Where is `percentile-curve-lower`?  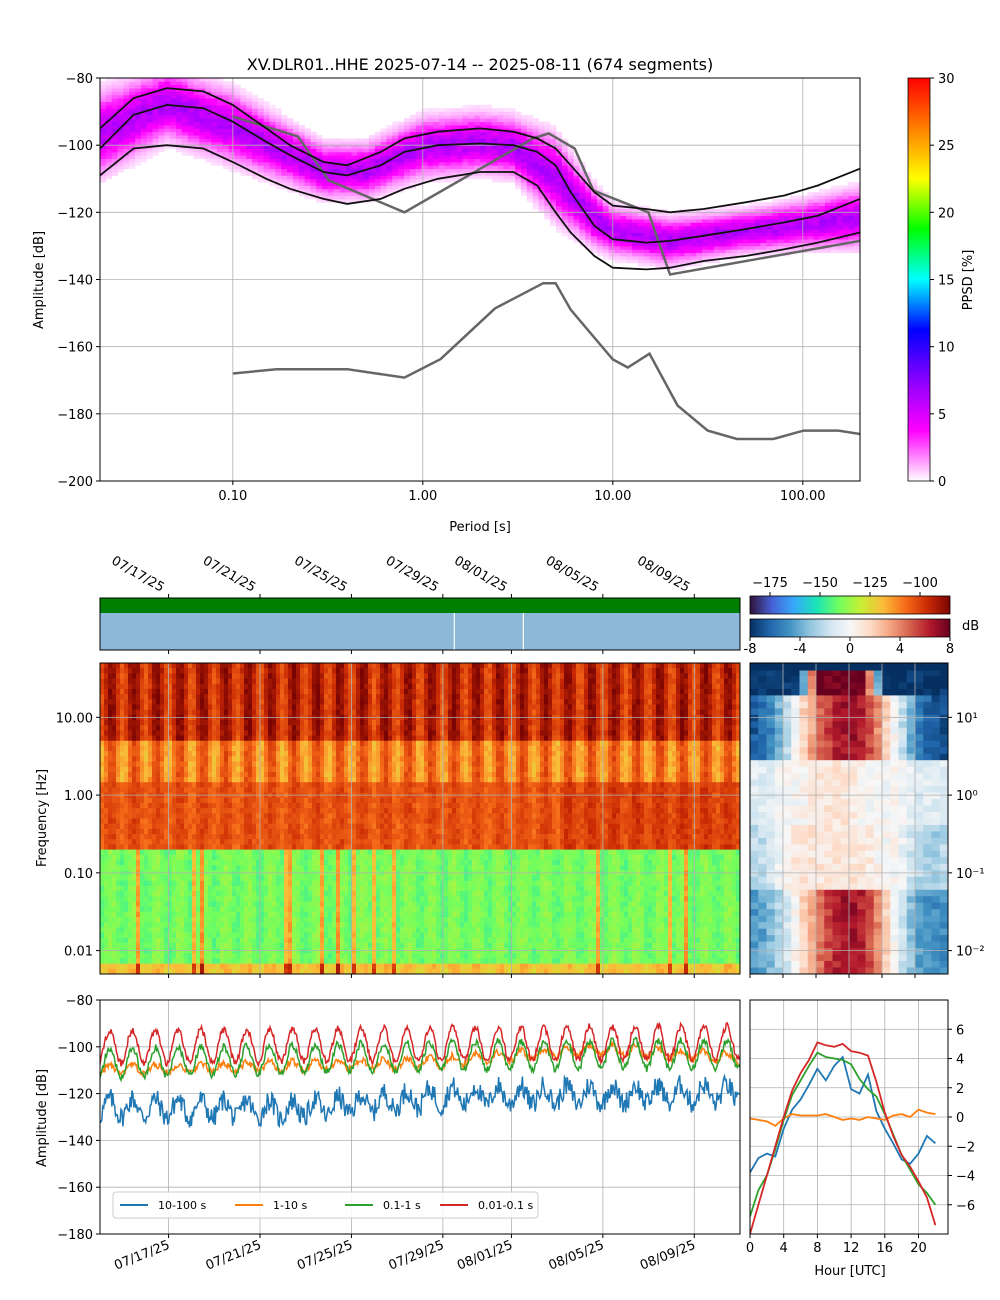 percentile-curve-lower is located at coordinates (480, 207).